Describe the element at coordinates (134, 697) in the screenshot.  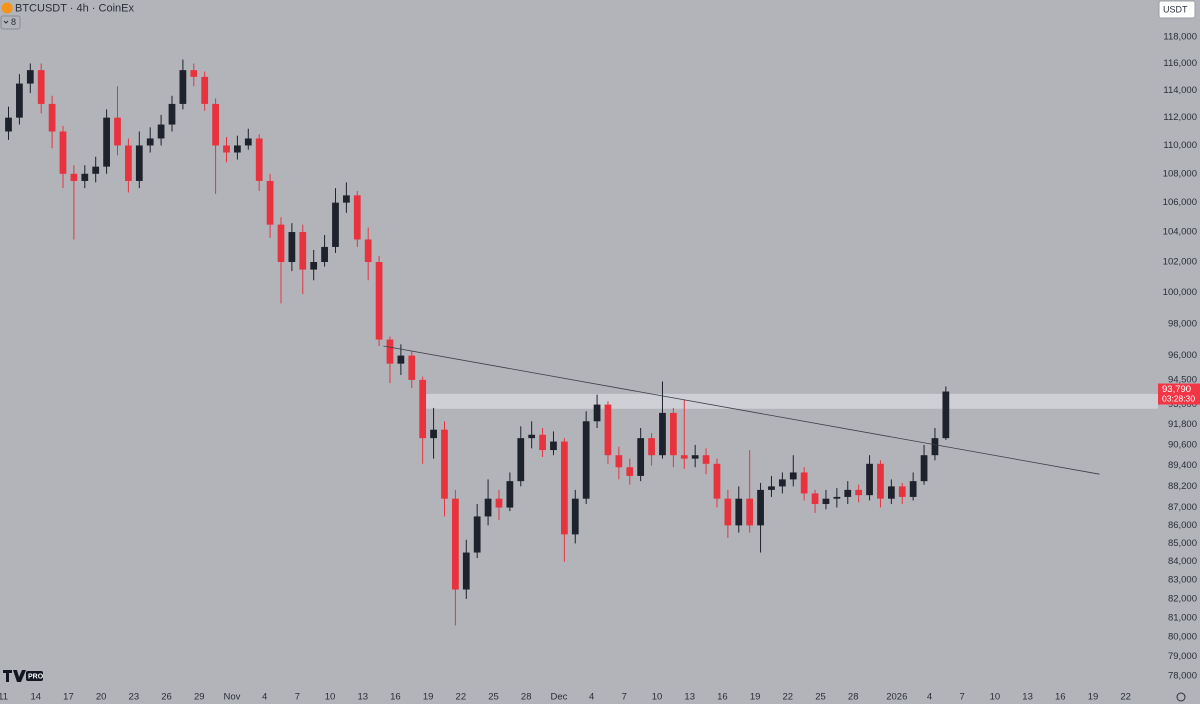
I see `x-tick-label: 23` at that location.